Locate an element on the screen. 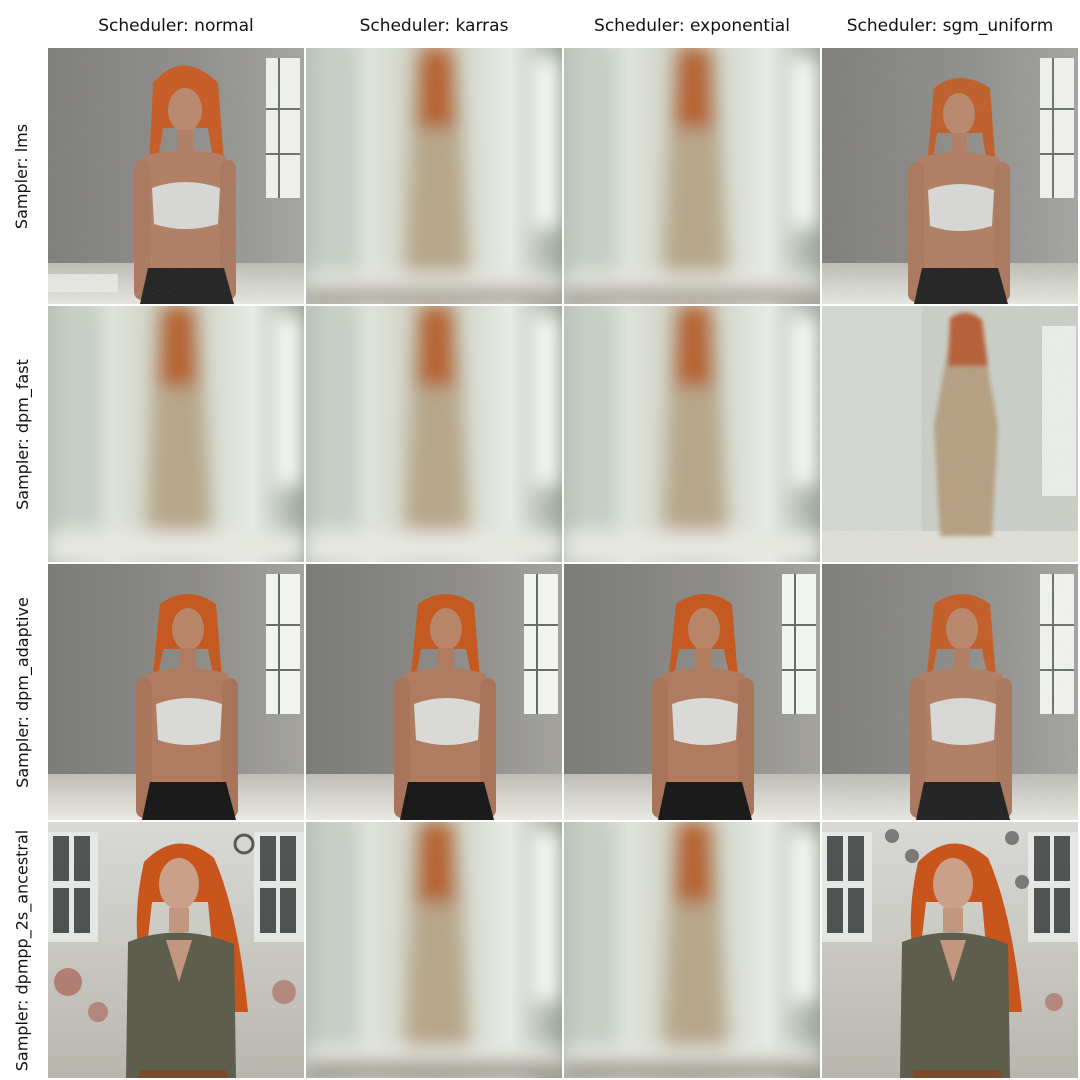 The image size is (1080, 1080). grid-image-dpm-fast-sgm-uniform is located at coordinates (950, 434).